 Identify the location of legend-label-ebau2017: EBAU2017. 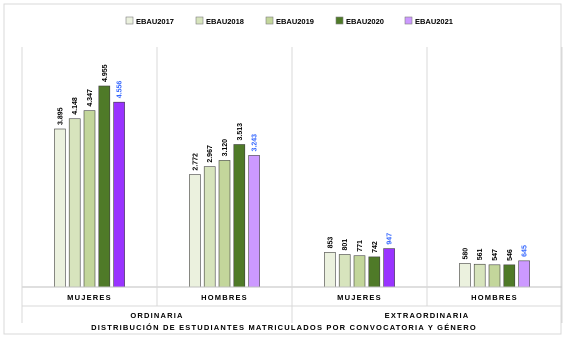
(155, 21).